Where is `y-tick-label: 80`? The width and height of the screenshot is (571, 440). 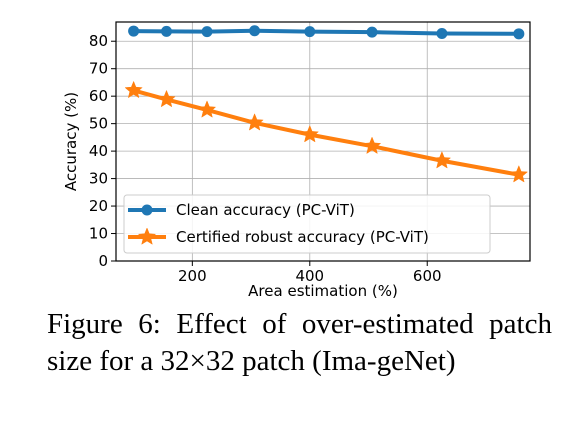
y-tick-label: 80 is located at coordinates (98, 41).